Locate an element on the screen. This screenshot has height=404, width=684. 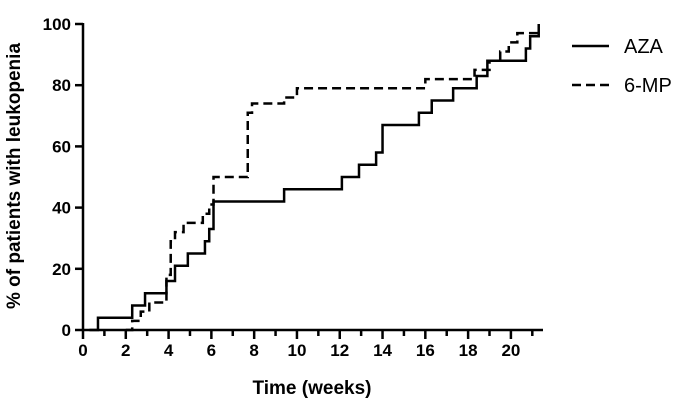
y-tick-label: 80 is located at coordinates (61, 85).